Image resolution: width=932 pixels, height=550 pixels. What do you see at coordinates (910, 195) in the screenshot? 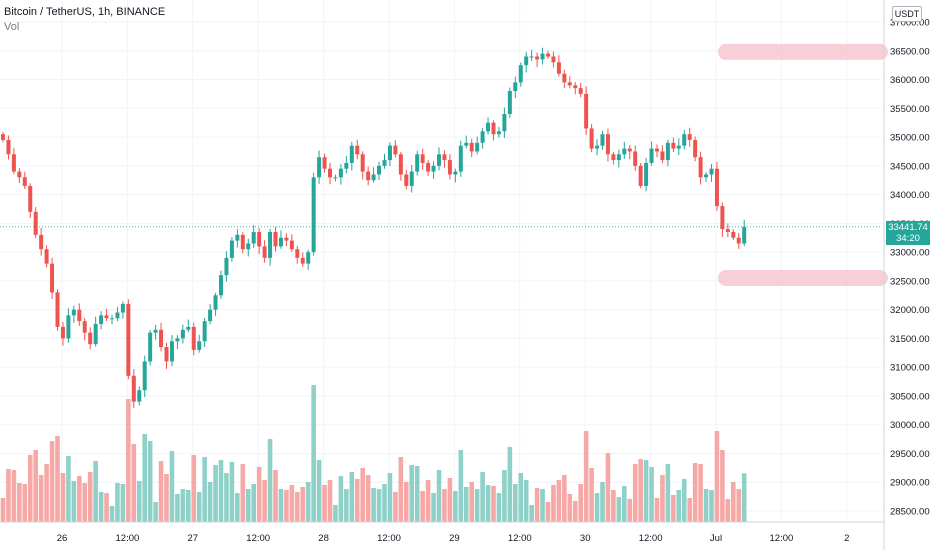
I see `price-axis-label: 34000.00` at bounding box center [910, 195].